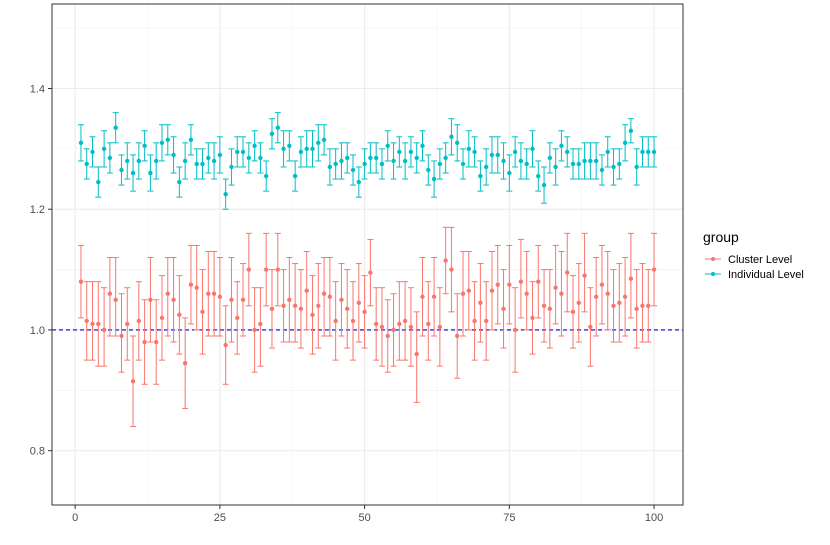 The width and height of the screenshot is (830, 545). Describe the element at coordinates (760, 260) in the screenshot. I see `legend-label-cluster-level: Cluster Level` at that location.